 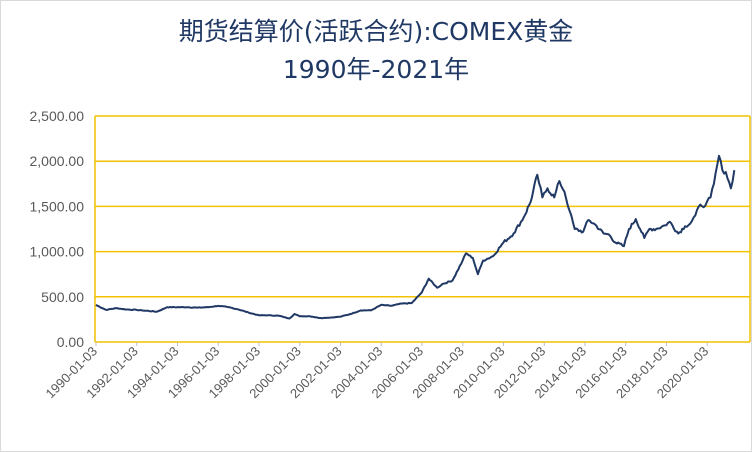 I want to click on y-tick-label: 1,000.00, so click(x=57, y=252).